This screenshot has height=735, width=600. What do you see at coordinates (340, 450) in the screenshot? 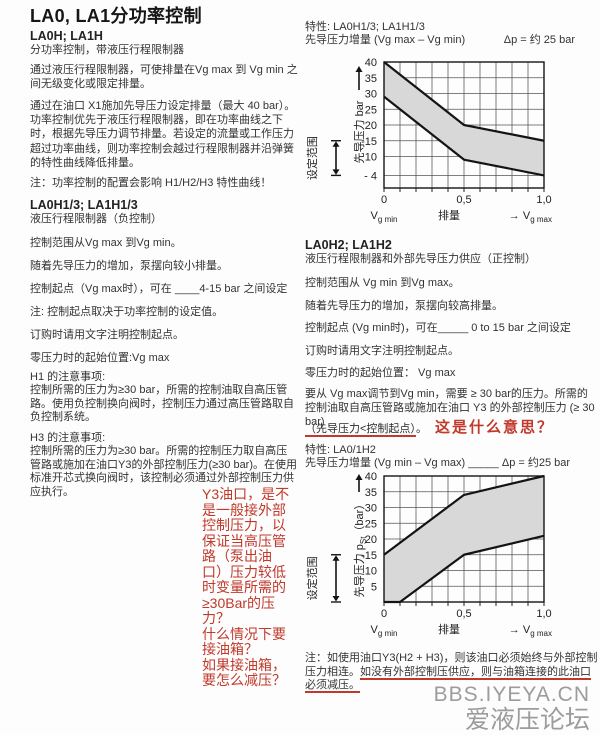
I see `chart2-title: 特性: LA0/1H2` at bounding box center [340, 450].